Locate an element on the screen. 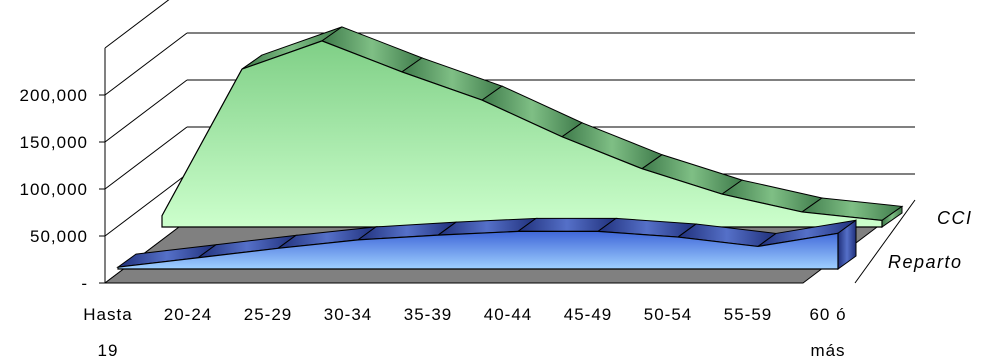 The height and width of the screenshot is (362, 981). x-tick-label: 50-54 is located at coordinates (668, 314).